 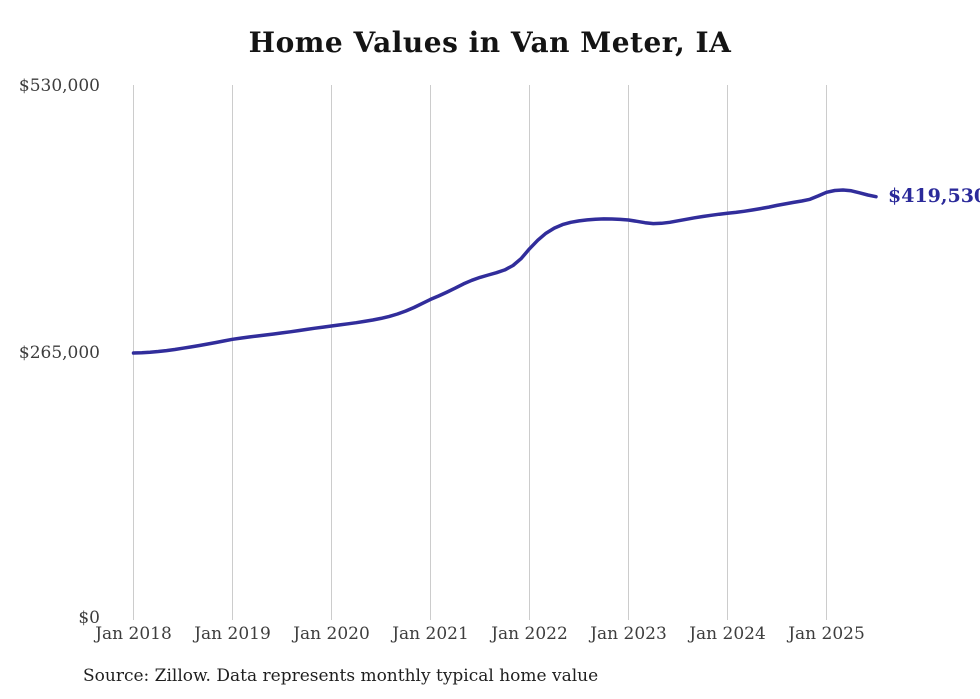 I want to click on x-tick-label-jan-2019: Jan 2019, so click(x=232, y=634).